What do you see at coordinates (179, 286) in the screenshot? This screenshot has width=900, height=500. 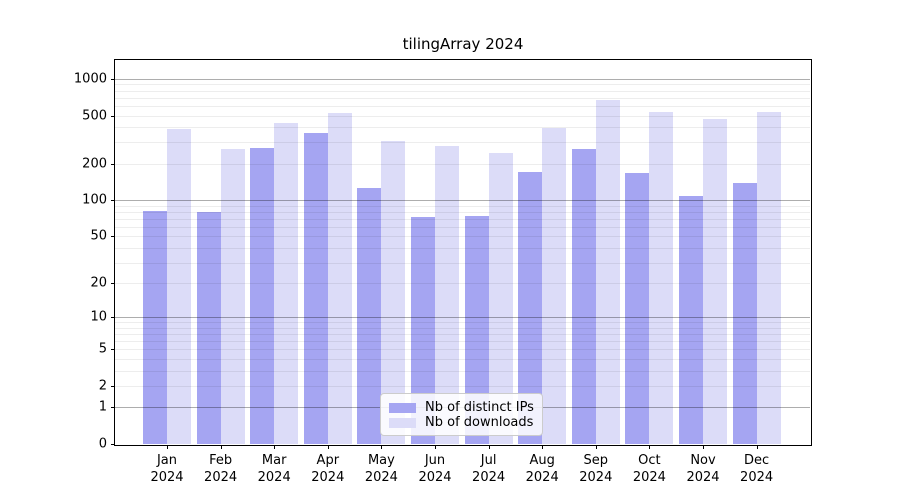 I see `bar-downloads-jan` at bounding box center [179, 286].